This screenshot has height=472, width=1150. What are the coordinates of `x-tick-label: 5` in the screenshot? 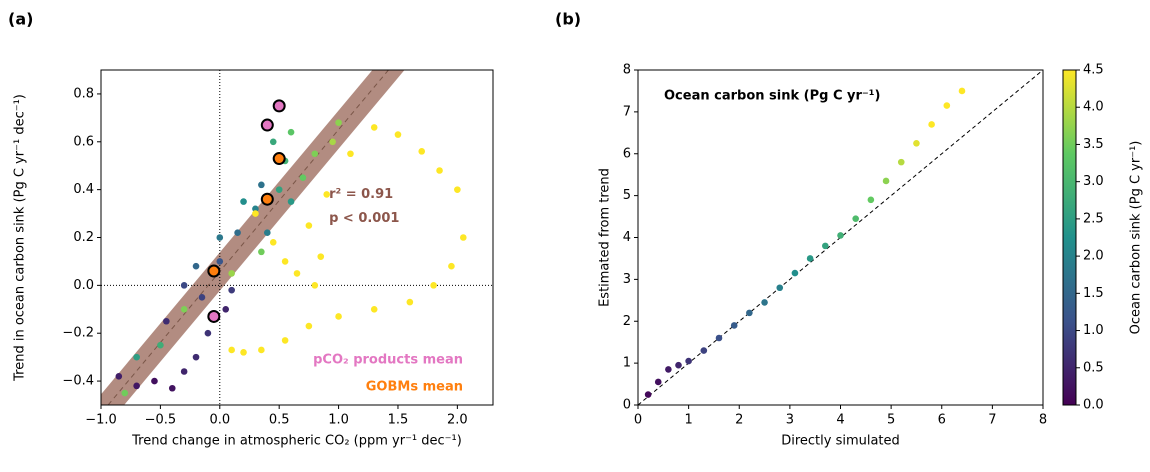 It's located at (891, 420).